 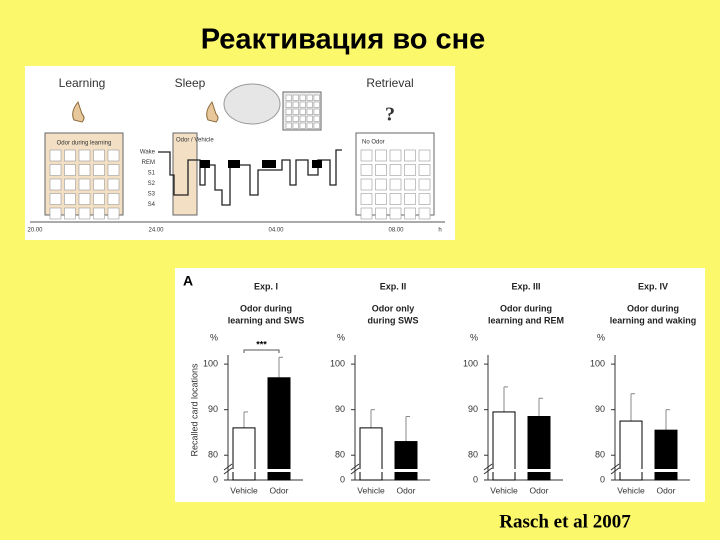 What do you see at coordinates (390, 115) in the screenshot?
I see `question-mark: ?` at bounding box center [390, 115].